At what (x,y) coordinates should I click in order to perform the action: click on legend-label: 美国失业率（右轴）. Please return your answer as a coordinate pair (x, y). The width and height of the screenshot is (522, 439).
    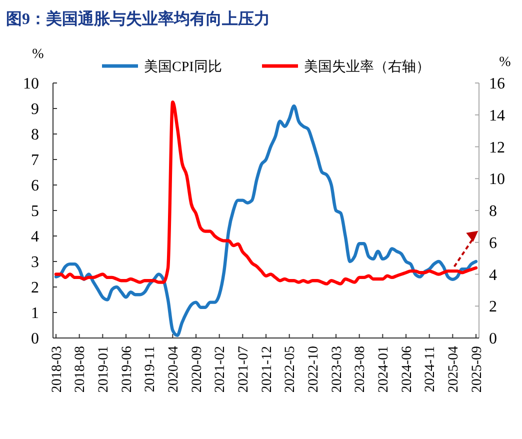
    Looking at the image, I should click on (367, 66).